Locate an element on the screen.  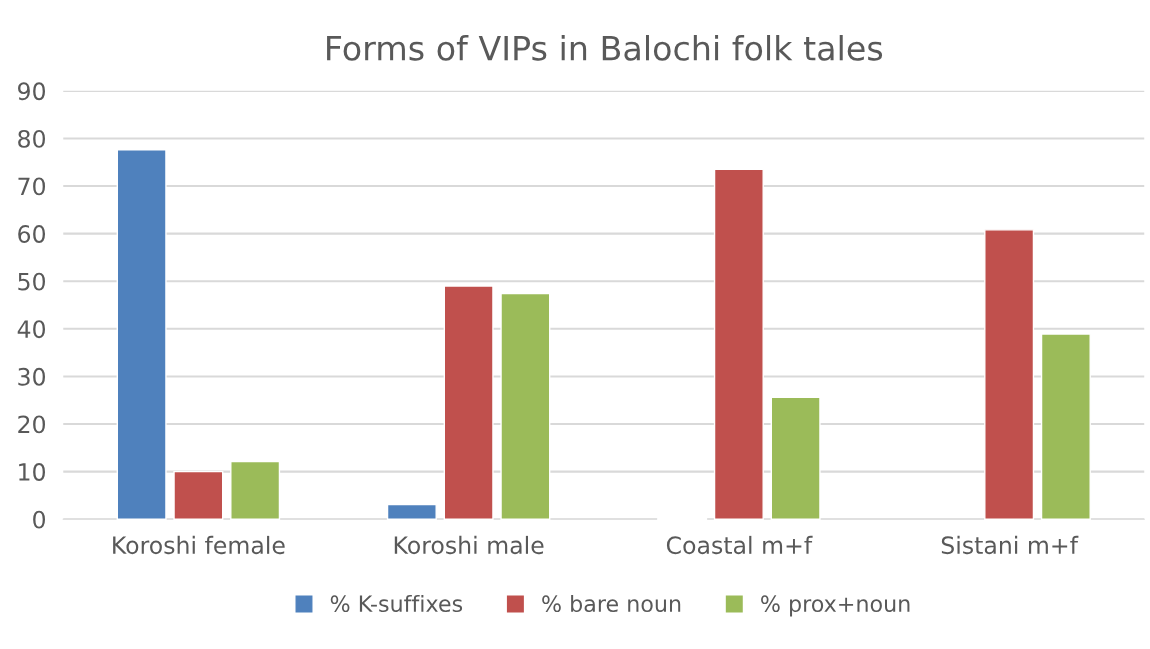
x-tick-label: Sistani m+f is located at coordinates (1010, 545).